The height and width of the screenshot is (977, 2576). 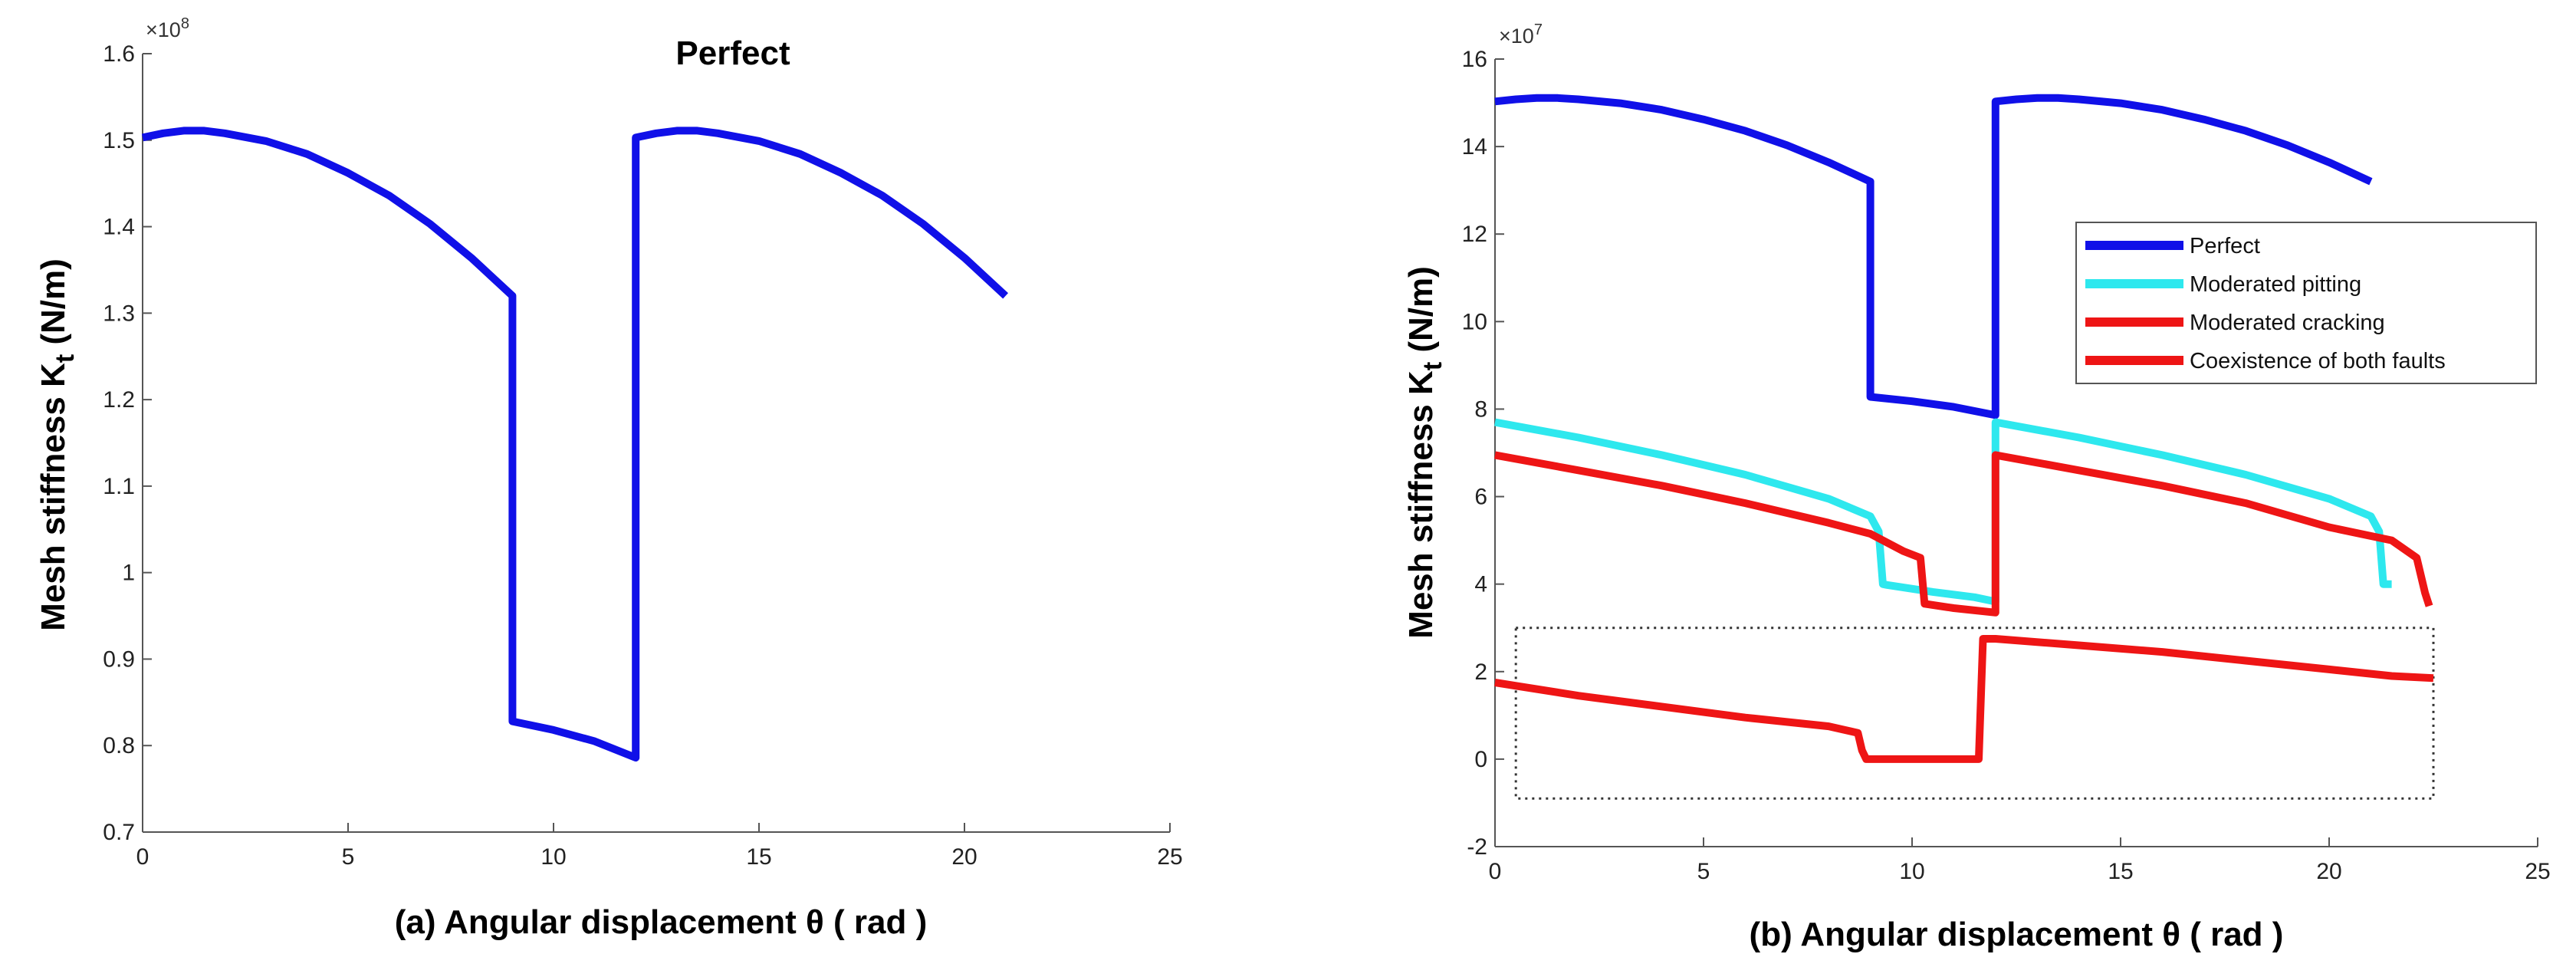 What do you see at coordinates (128, 573) in the screenshot?
I see `chart-a-y-tick-label: 1` at bounding box center [128, 573].